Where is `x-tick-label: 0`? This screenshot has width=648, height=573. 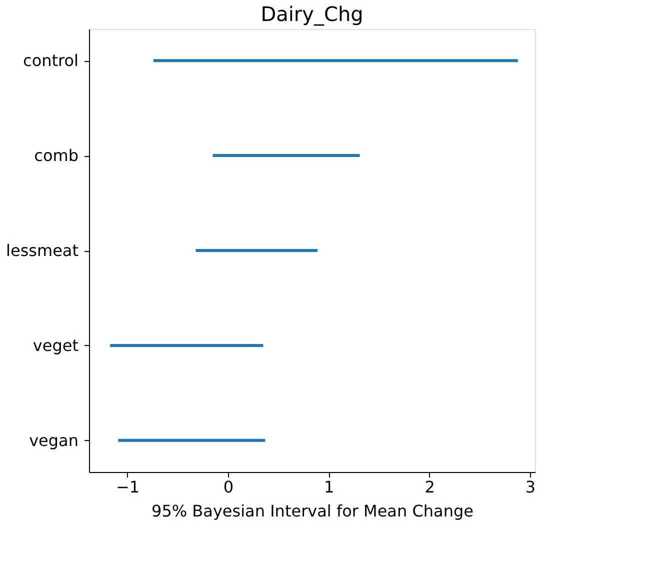 x-tick-label: 0 is located at coordinates (228, 487).